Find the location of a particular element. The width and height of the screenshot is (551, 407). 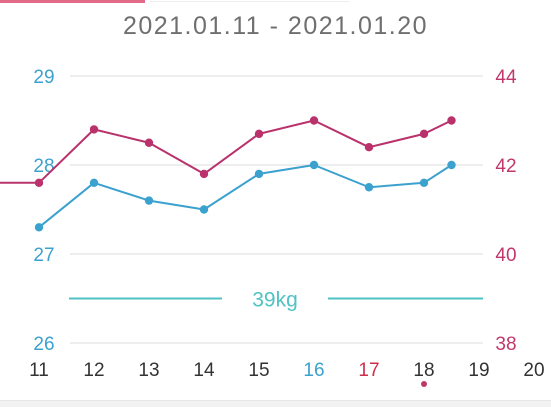

left-axis-label: 28 is located at coordinates (43, 166).